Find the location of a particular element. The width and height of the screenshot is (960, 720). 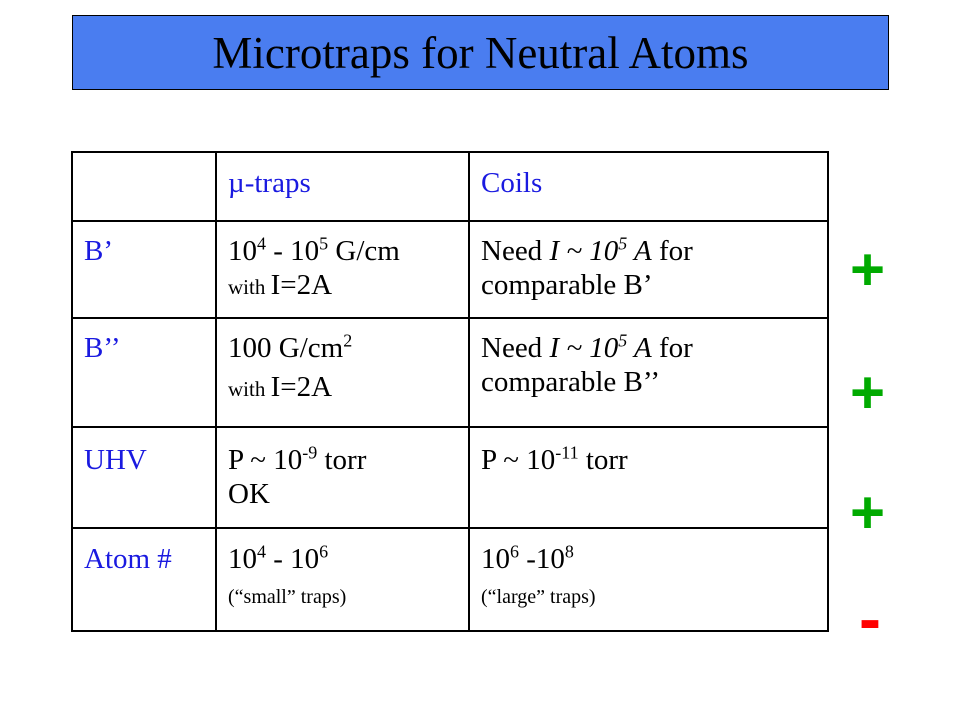

minus-sign: - is located at coordinates (870, 618).